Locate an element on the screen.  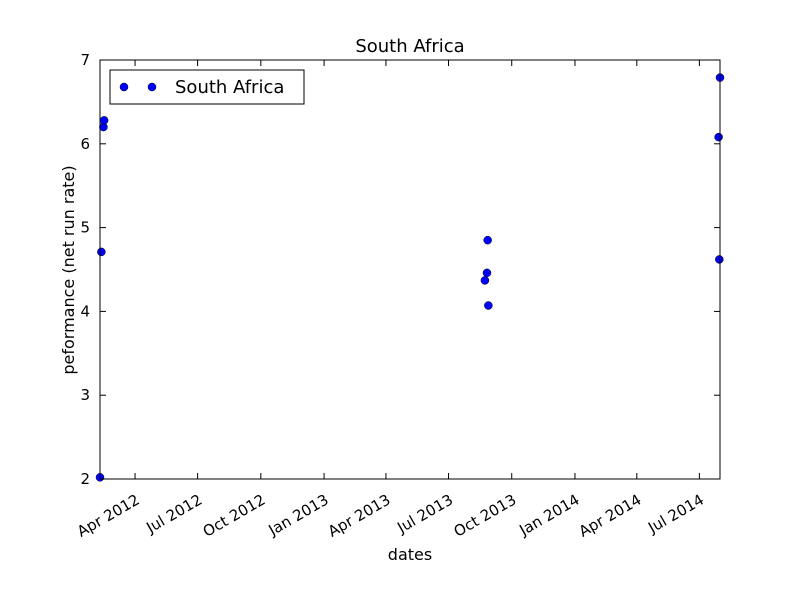
legend-marker-right is located at coordinates (152, 87).